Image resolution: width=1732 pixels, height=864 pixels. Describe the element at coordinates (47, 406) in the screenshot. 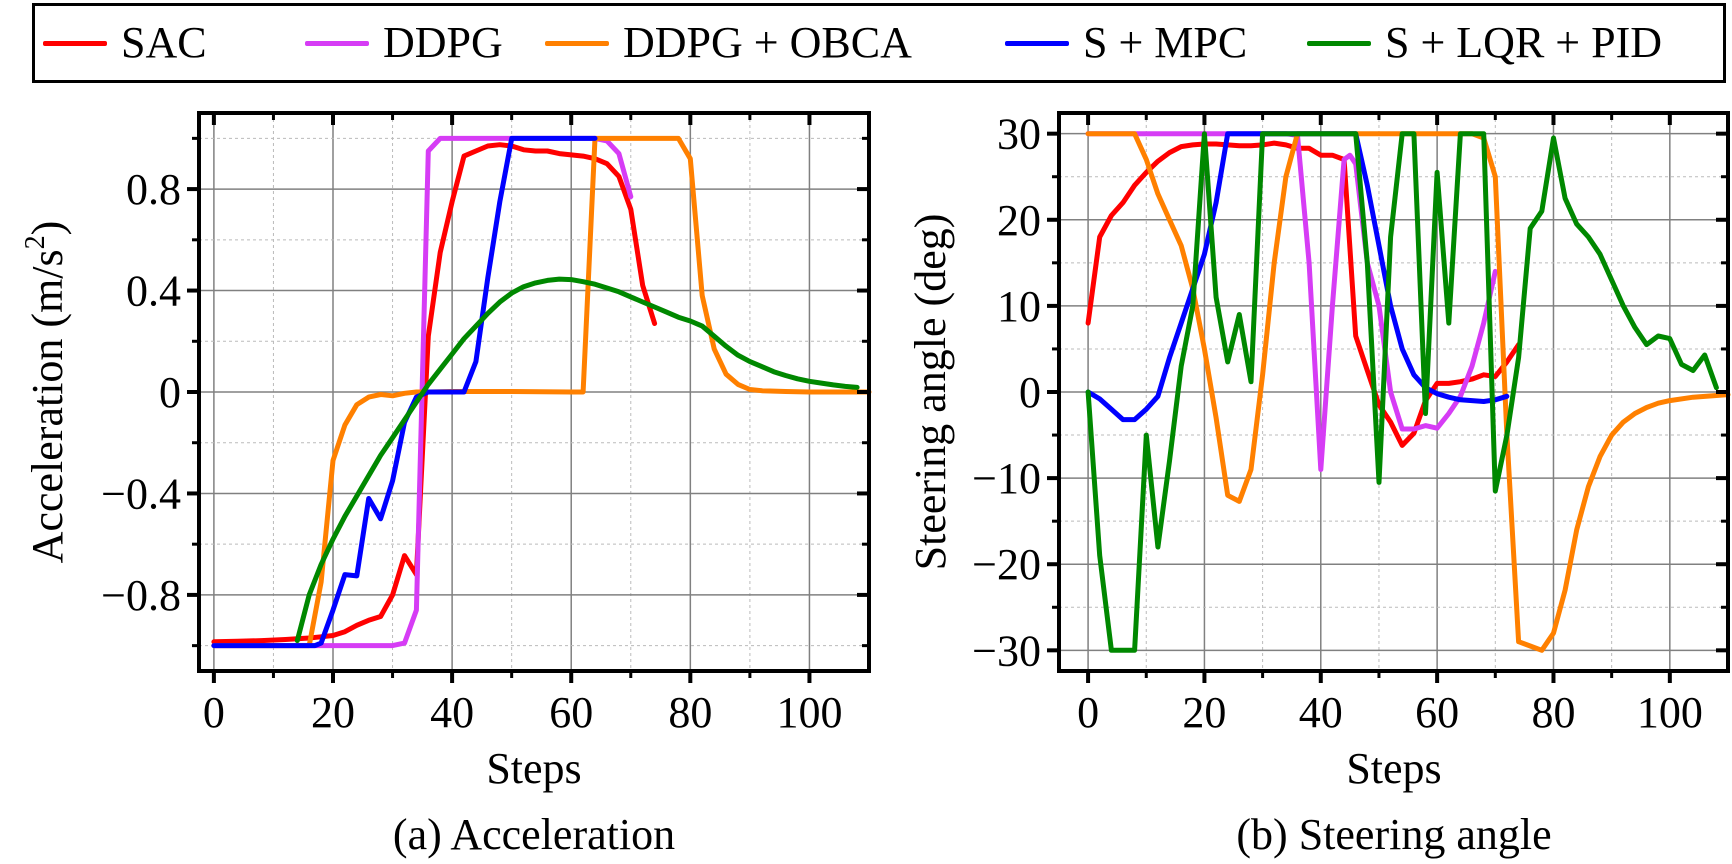

I see `acceleration-y-axis-title-main: Acceleration (m/s` at that location.